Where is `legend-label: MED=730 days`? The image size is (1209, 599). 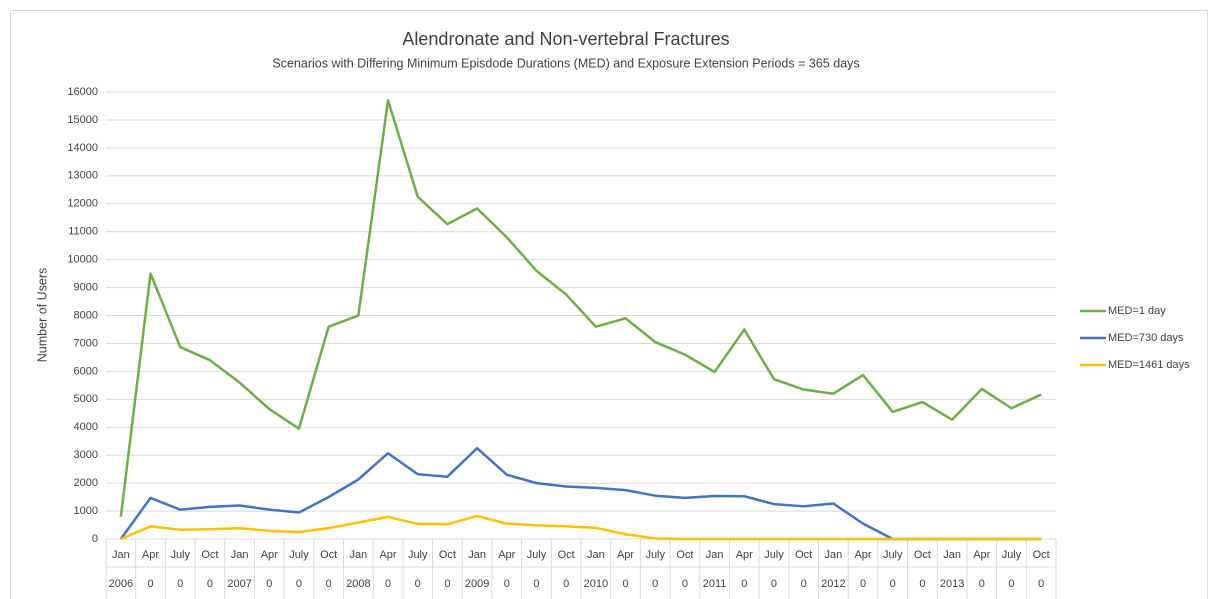 legend-label: MED=730 days is located at coordinates (1146, 338).